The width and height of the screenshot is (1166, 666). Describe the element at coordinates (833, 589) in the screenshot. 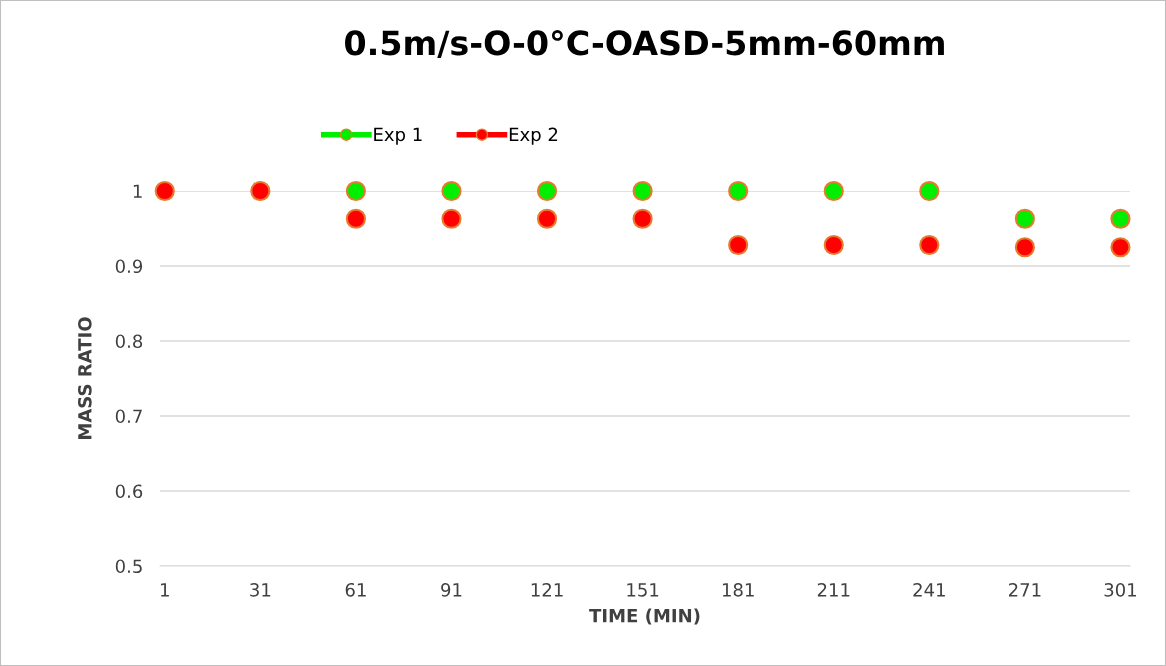

I see `x-tick-label: 211` at that location.